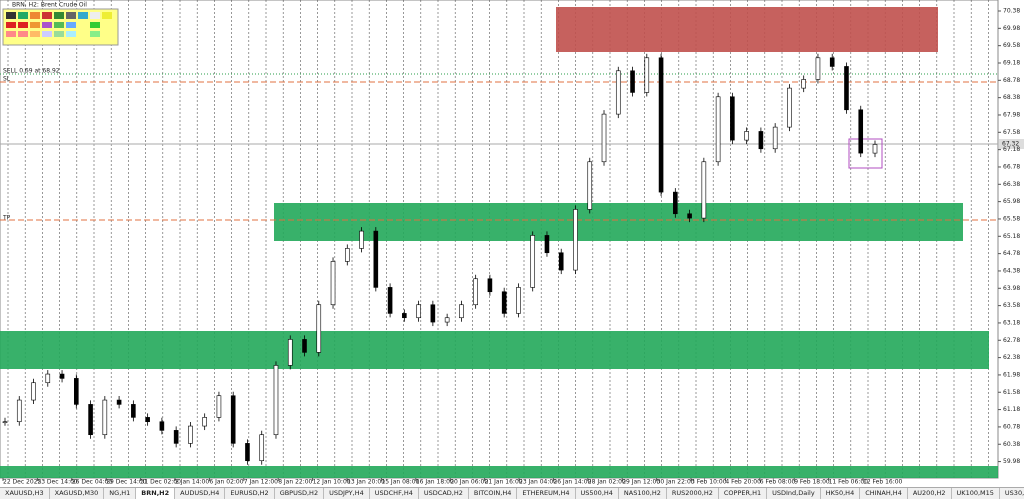 This screenshot has height=499, width=1024. What do you see at coordinates (394, 493) in the screenshot?
I see `tab: USDCHF,H4` at bounding box center [394, 493].